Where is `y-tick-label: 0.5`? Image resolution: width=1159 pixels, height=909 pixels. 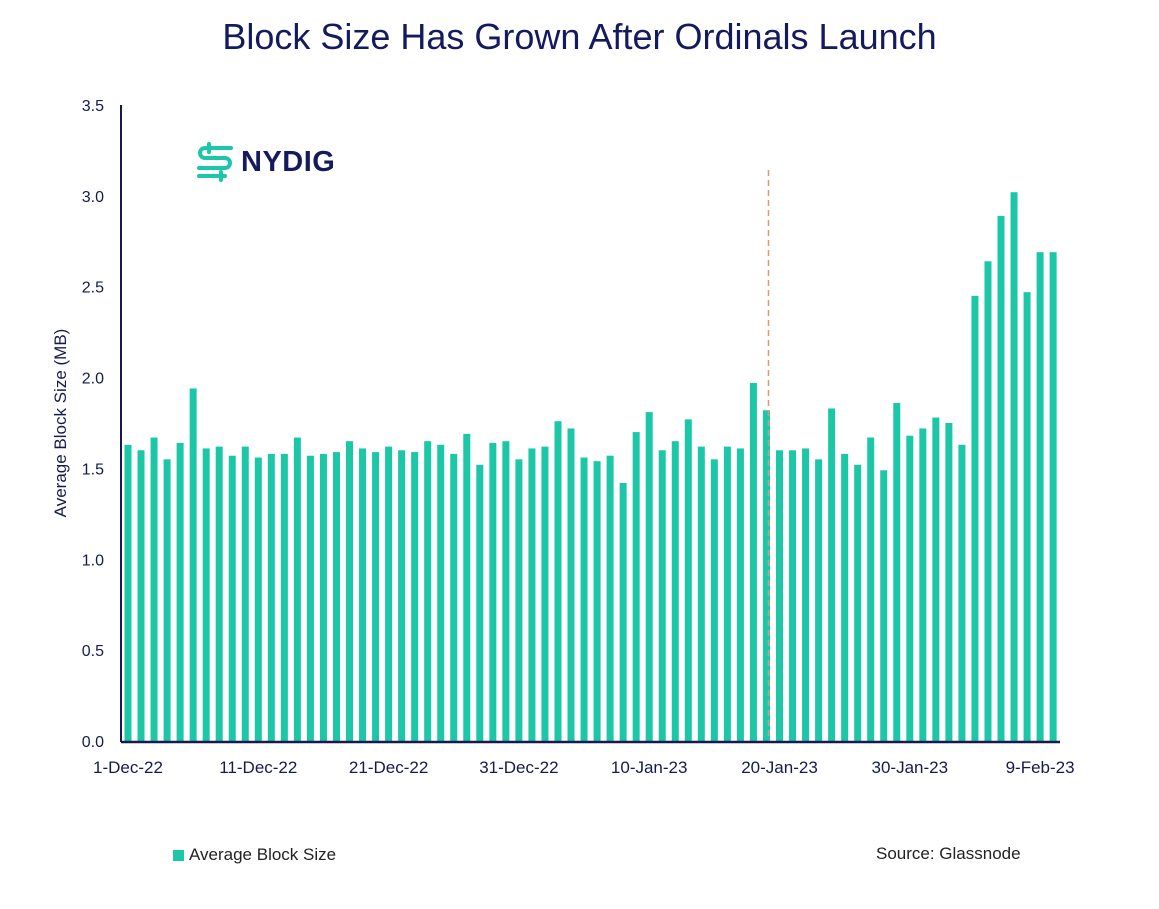 y-tick-label: 0.5 is located at coordinates (93, 651).